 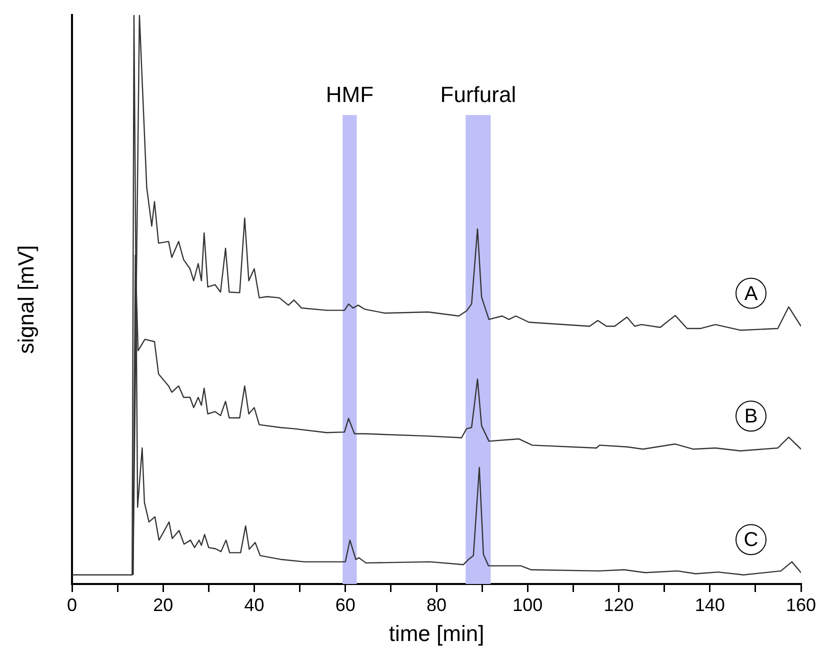 What do you see at coordinates (72, 604) in the screenshot?
I see `x-tick-label: 0` at bounding box center [72, 604].